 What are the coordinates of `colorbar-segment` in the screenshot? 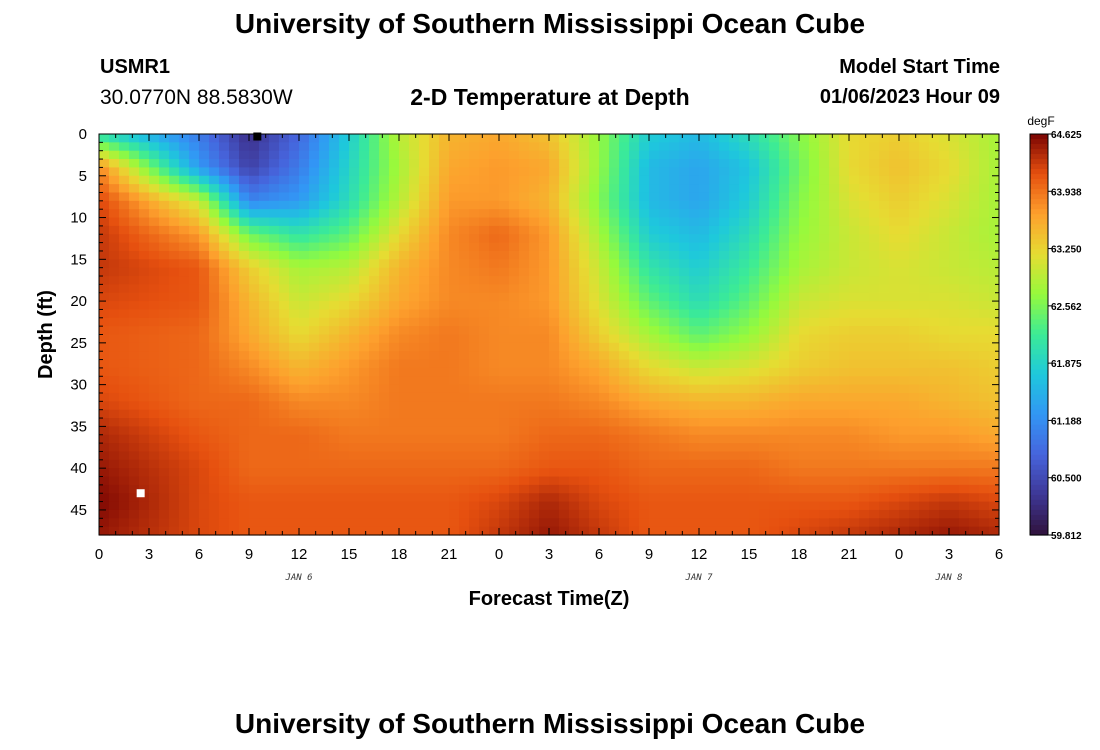 It's located at (1039, 407).